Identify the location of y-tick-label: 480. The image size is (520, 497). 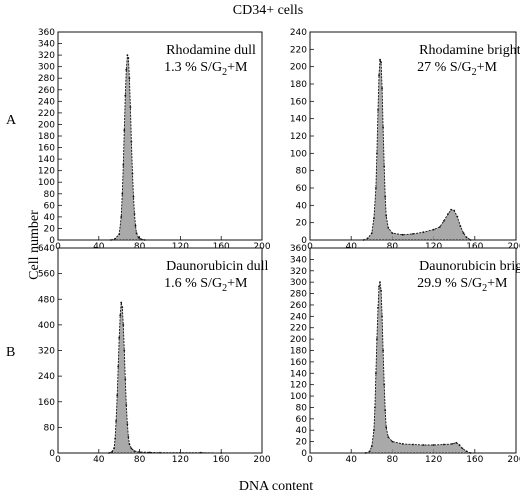
(46, 300).